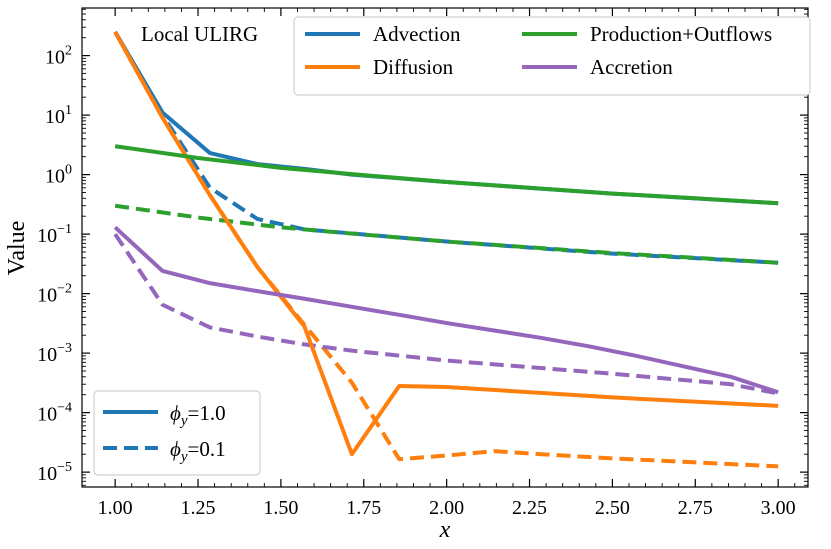 The width and height of the screenshot is (831, 549). I want to click on legend-label-diffusion: Diffusion, so click(413, 67).